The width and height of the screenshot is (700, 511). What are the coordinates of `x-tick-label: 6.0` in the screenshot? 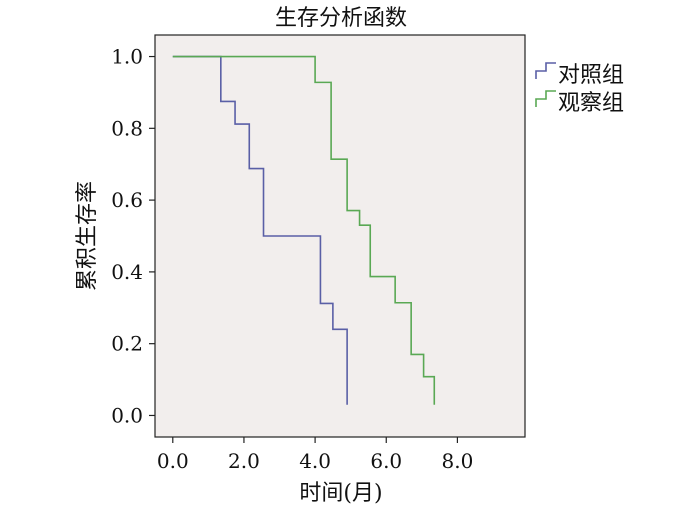 It's located at (386, 461).